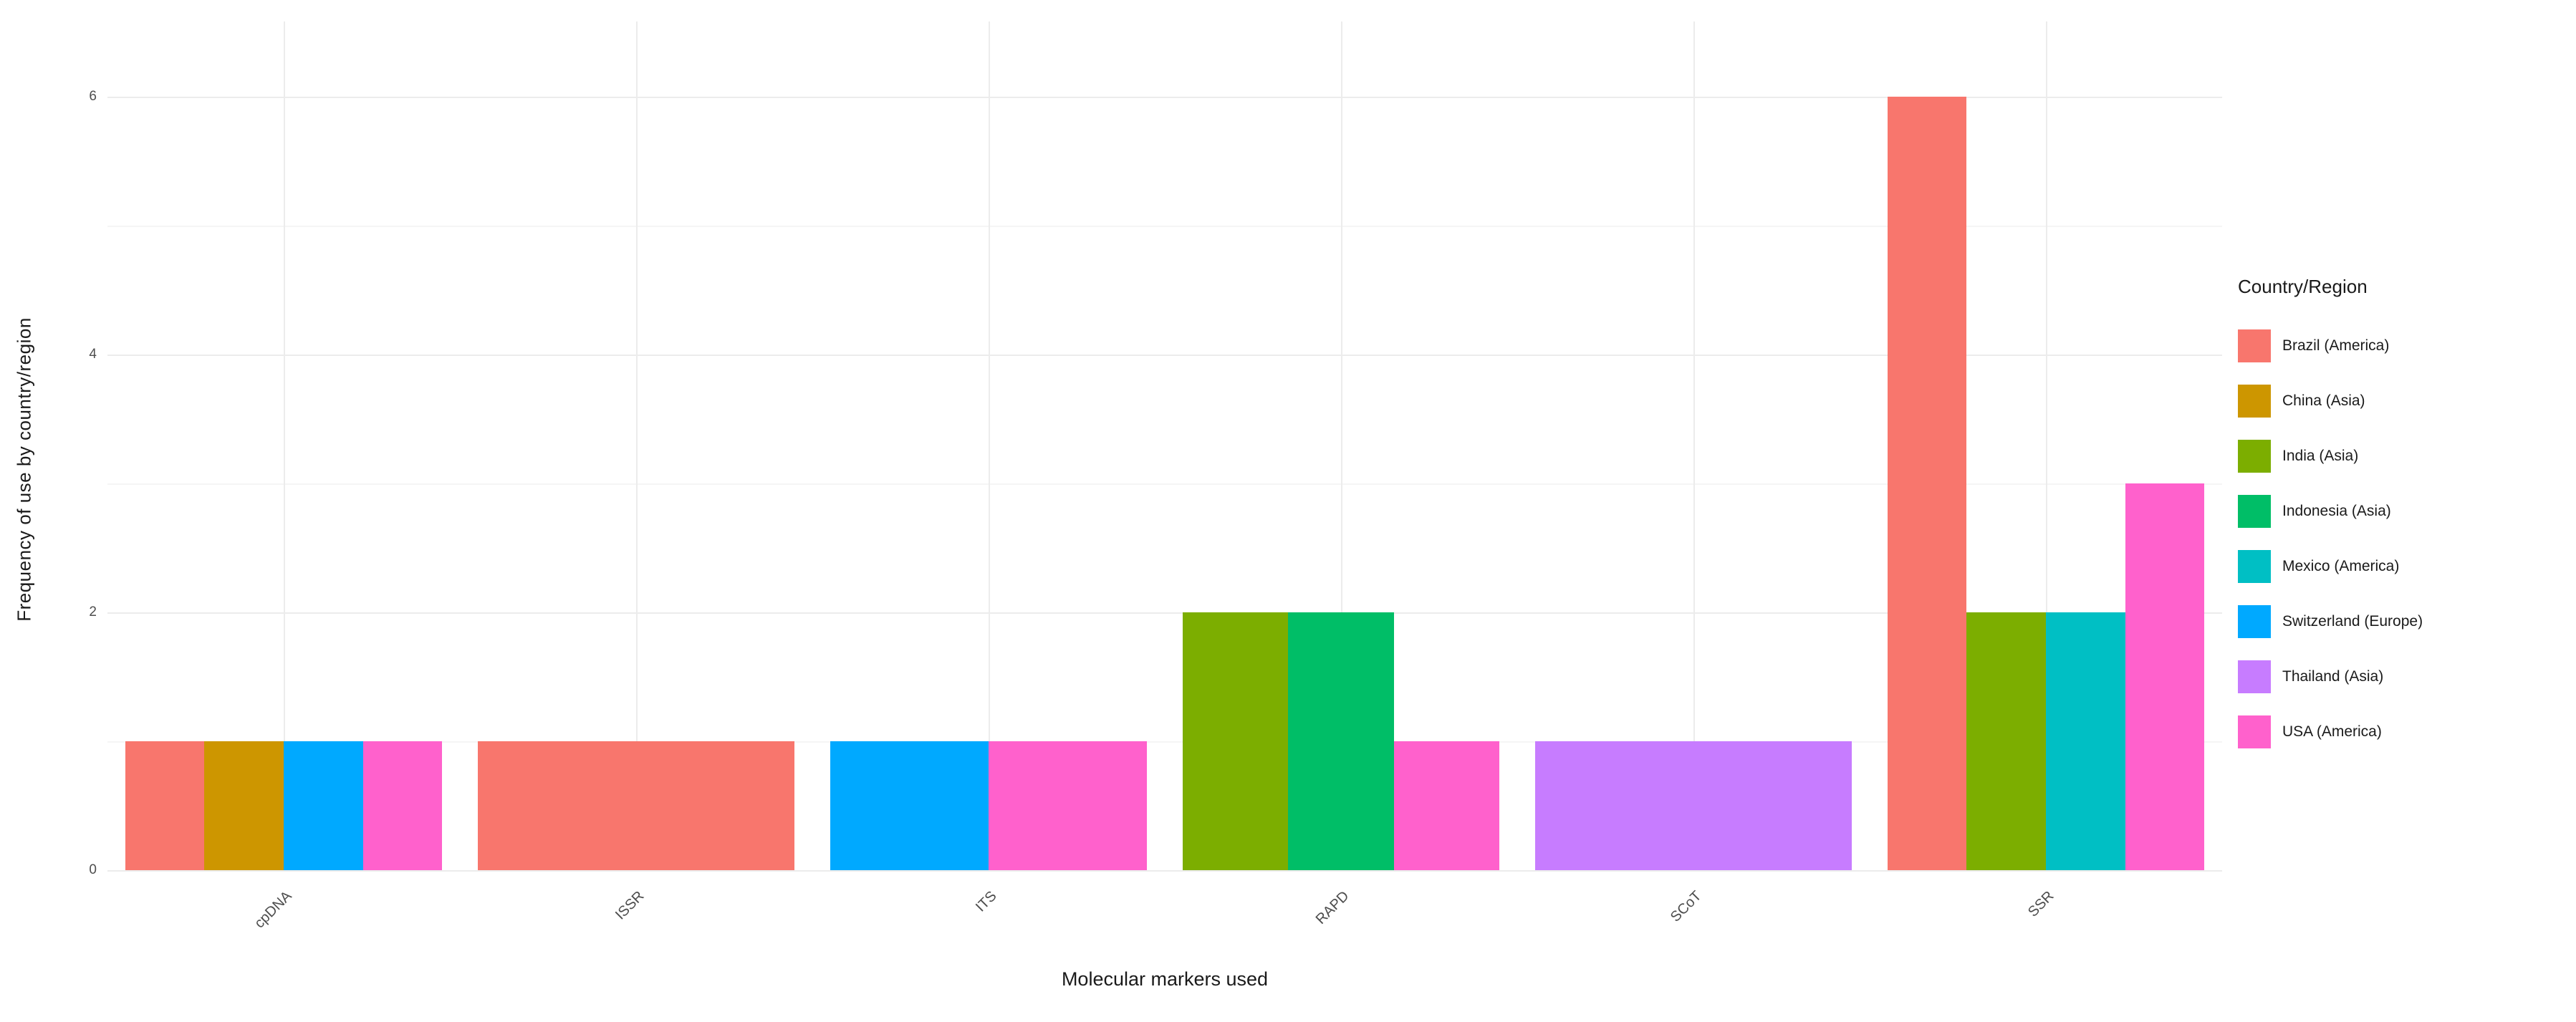 The width and height of the screenshot is (2576, 1022). Describe the element at coordinates (2336, 346) in the screenshot. I see `legend-item-label: Brazil (America)` at that location.